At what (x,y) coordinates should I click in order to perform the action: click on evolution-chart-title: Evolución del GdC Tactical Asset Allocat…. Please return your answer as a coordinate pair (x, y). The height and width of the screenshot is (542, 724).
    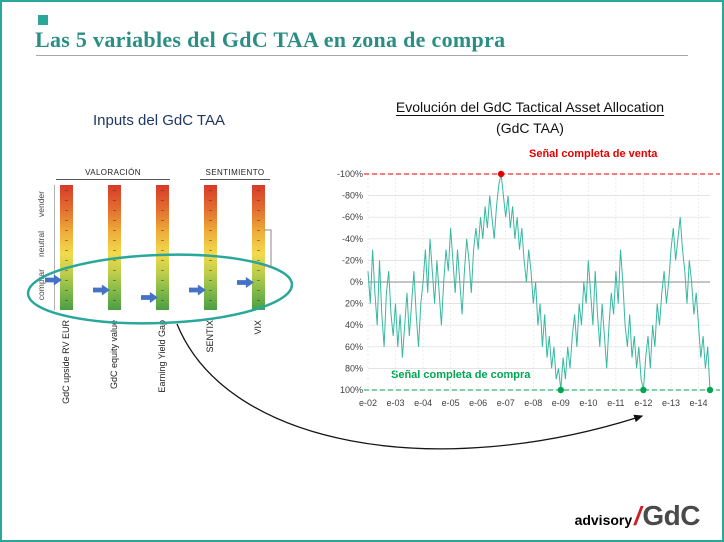
    Looking at the image, I should click on (530, 118).